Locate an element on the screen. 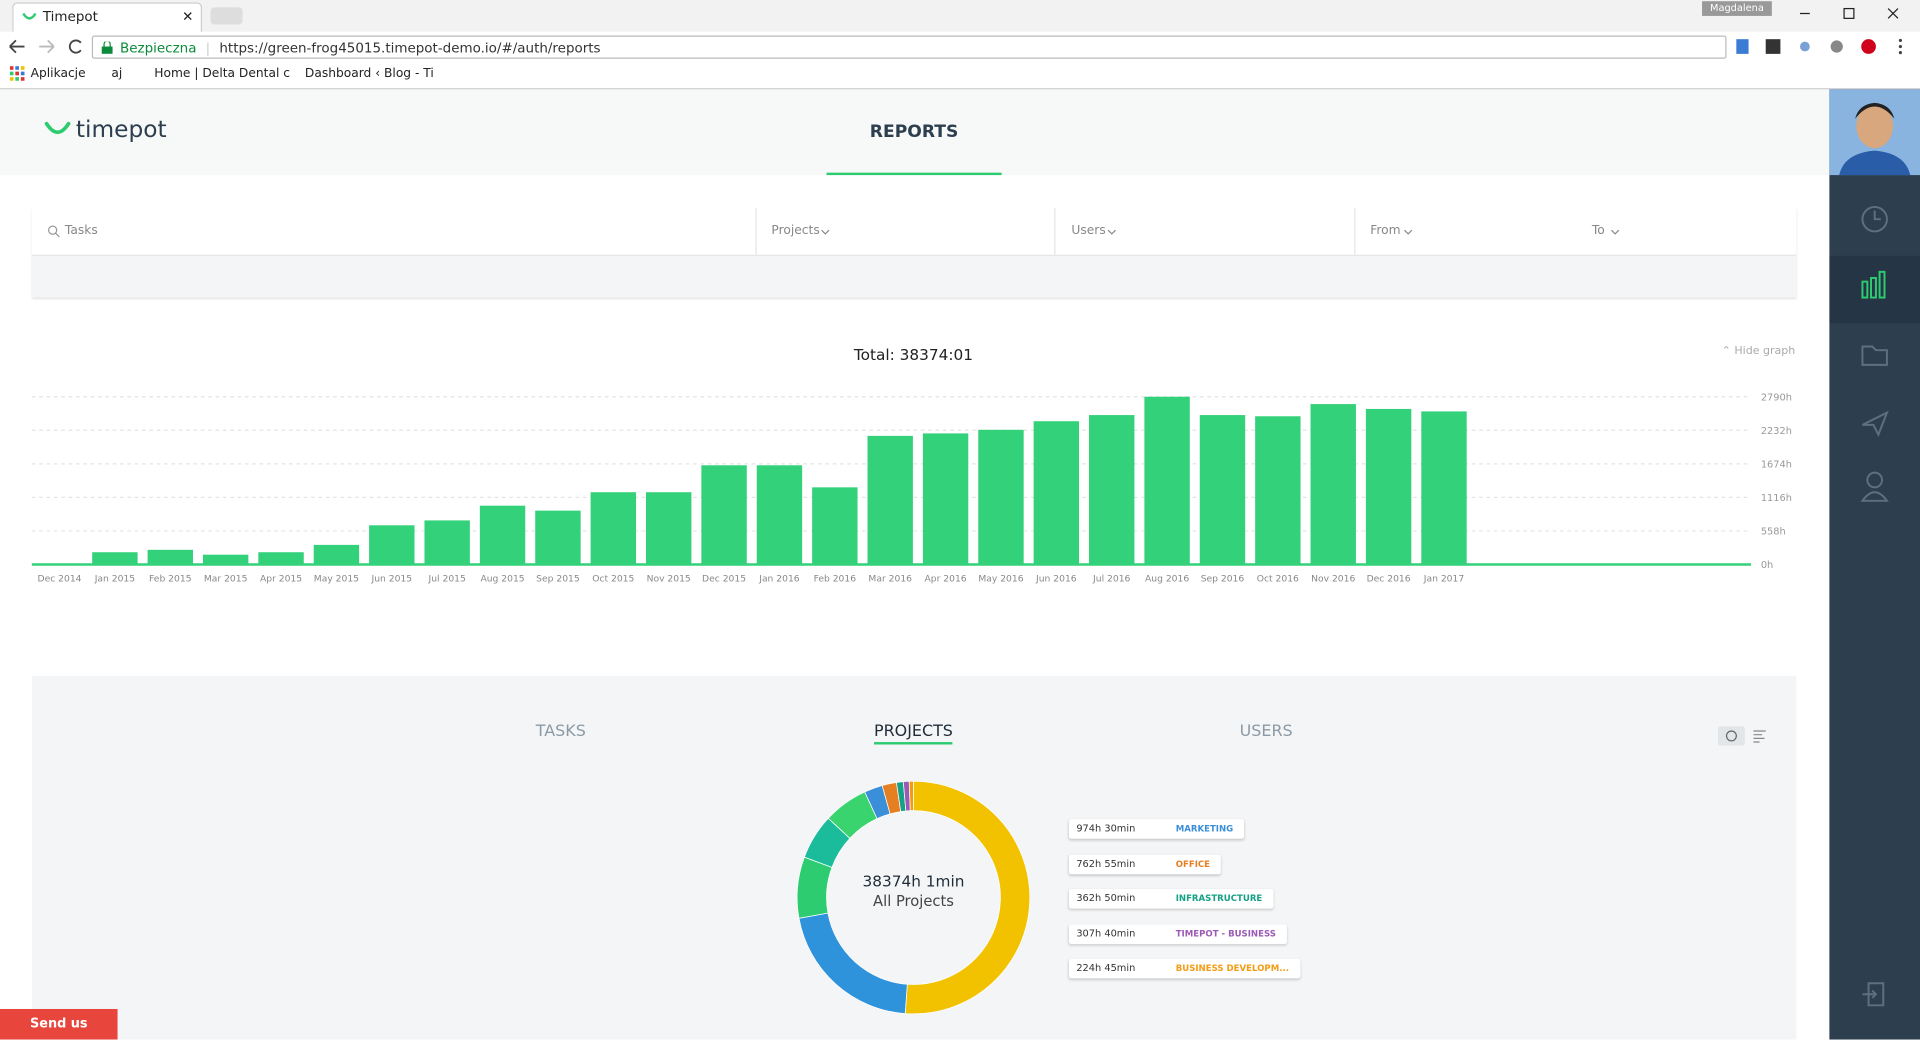  browser-tab: Timepot ✕ is located at coordinates (107, 17).